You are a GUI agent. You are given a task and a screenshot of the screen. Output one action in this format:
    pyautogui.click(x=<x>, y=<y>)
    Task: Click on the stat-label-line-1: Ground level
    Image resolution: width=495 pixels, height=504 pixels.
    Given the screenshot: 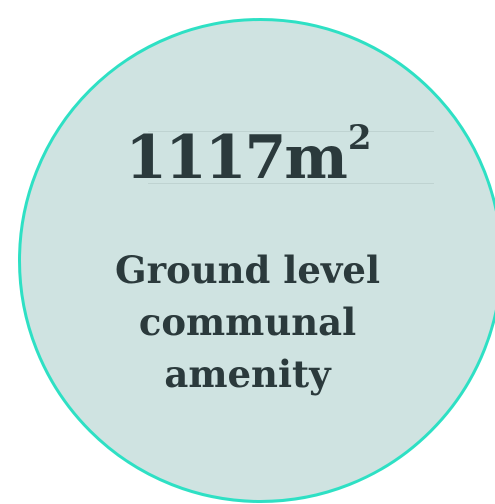 What is the action you would take?
    pyautogui.click(x=247, y=270)
    